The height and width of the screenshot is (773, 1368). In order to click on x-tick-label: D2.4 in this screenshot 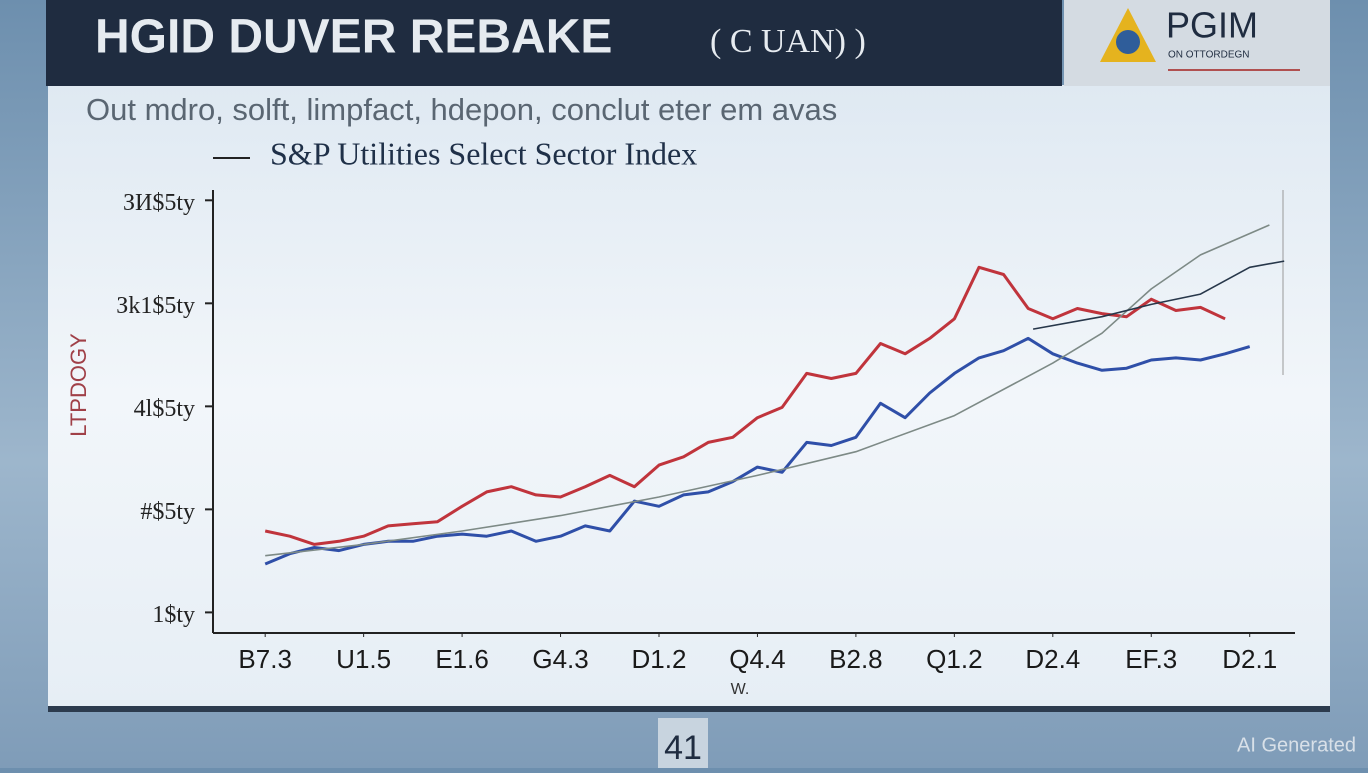, I will do `click(1052, 659)`.